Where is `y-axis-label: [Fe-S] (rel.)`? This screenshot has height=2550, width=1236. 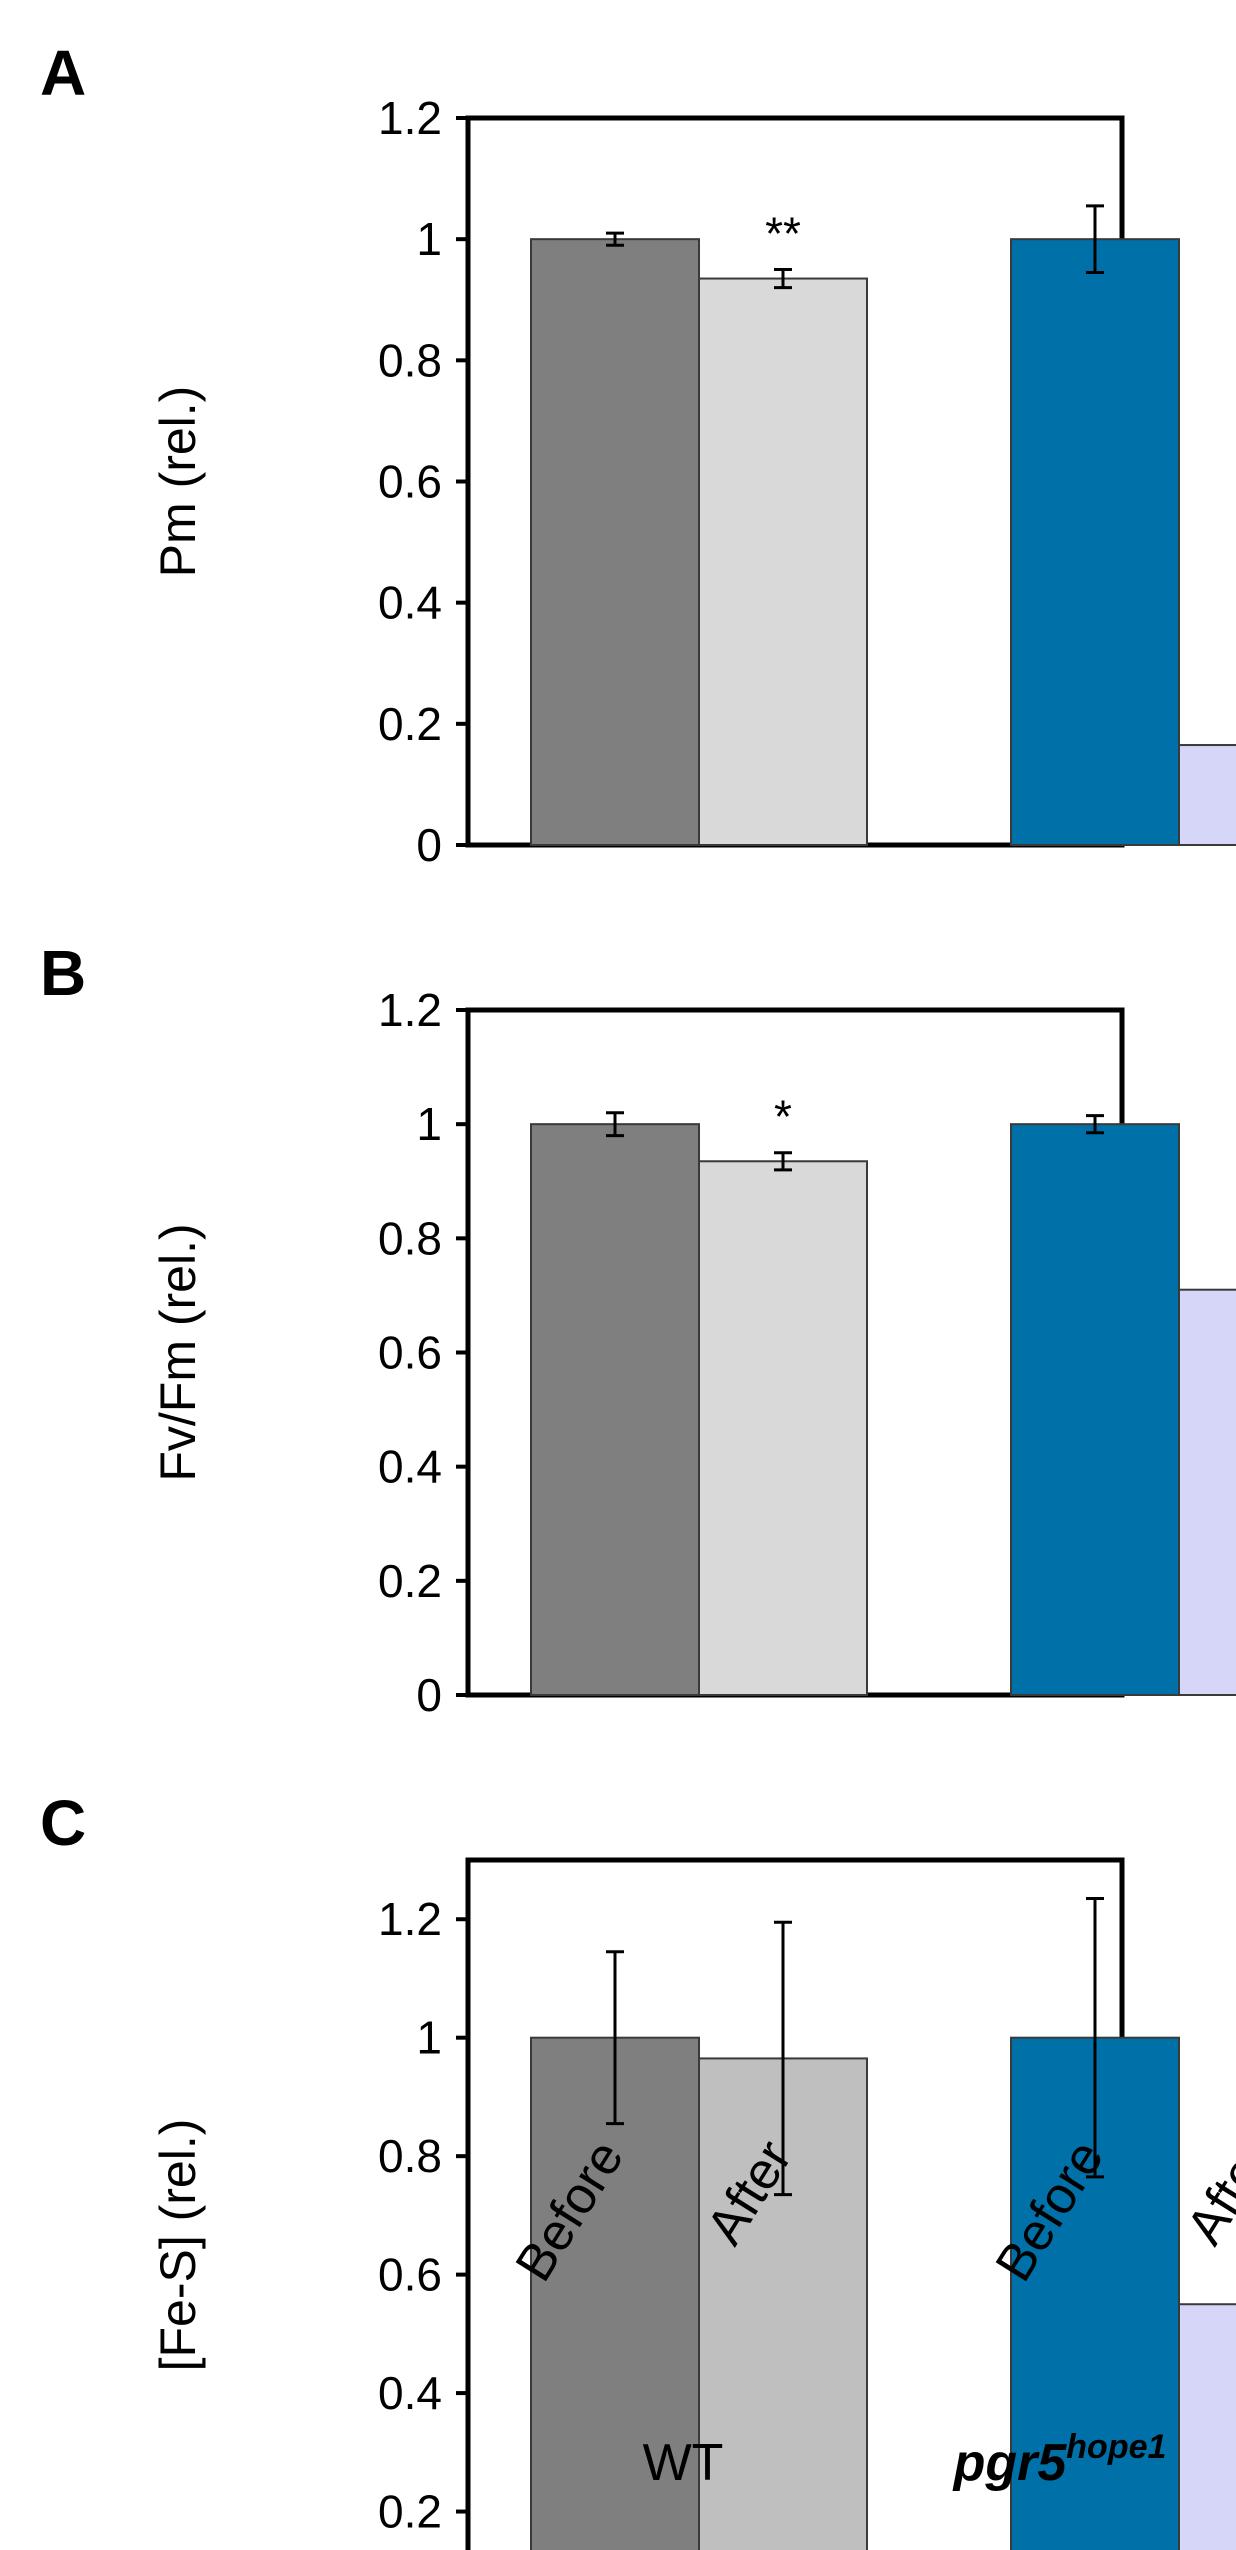 y-axis-label: [Fe-S] (rel.) is located at coordinates (178, 2245).